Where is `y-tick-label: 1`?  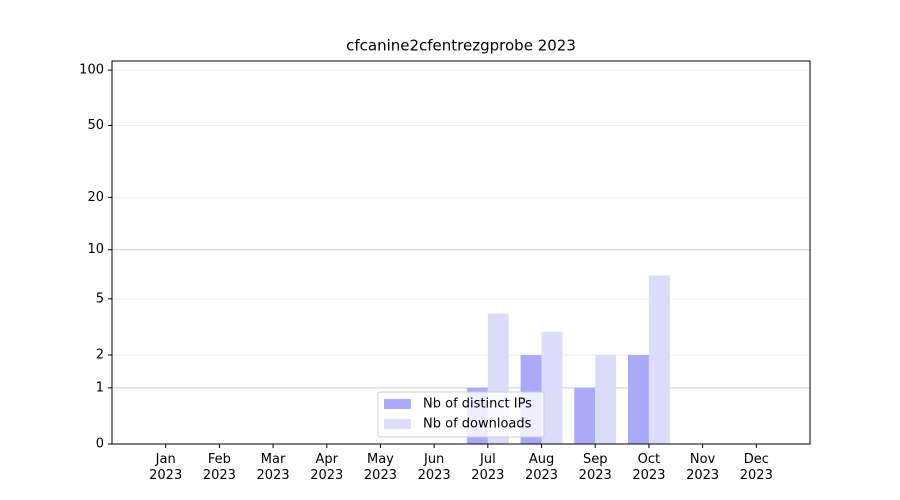 y-tick-label: 1 is located at coordinates (100, 387).